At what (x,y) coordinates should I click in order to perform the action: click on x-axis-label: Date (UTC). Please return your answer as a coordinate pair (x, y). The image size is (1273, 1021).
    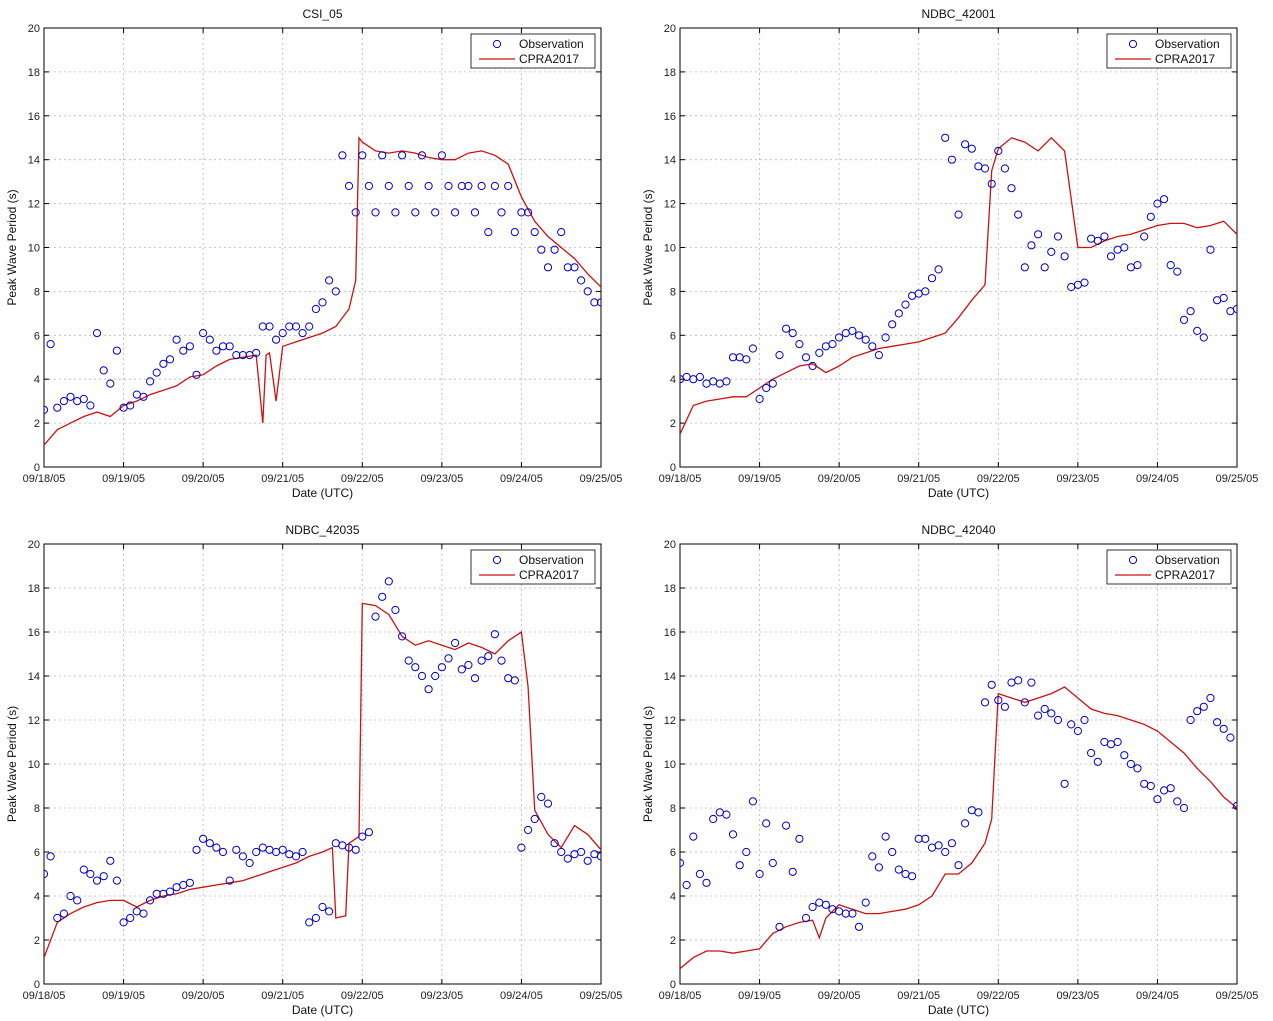
    Looking at the image, I should click on (958, 493).